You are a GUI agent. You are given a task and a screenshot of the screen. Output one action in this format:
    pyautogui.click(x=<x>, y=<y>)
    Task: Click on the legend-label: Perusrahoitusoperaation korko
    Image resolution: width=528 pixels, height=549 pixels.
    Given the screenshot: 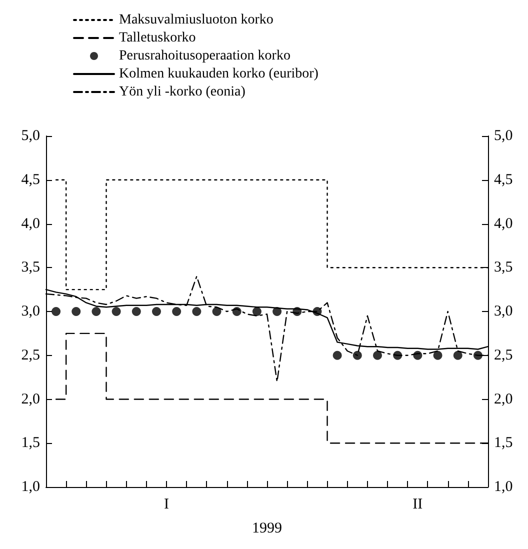 What is the action you would take?
    pyautogui.click(x=204, y=56)
    